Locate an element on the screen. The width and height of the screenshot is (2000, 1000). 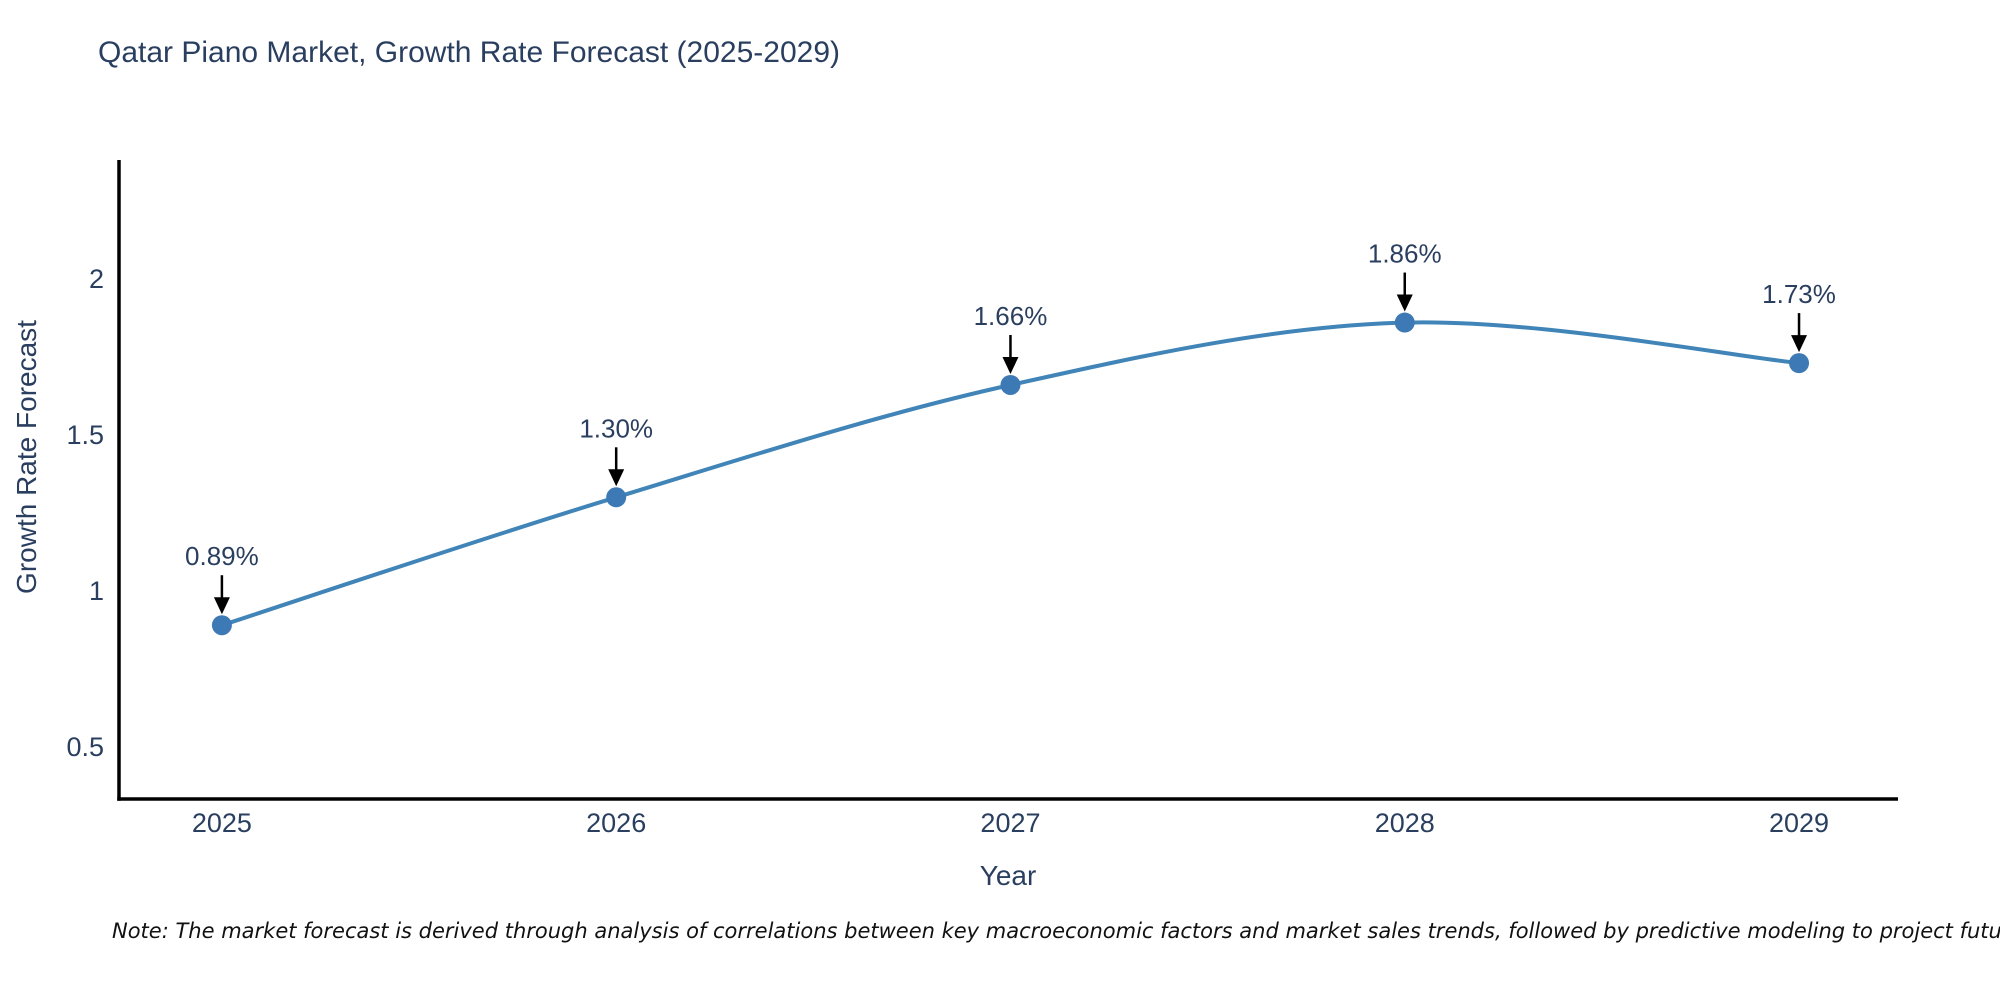
point-annotation-label: 1.30% is located at coordinates (616, 428).